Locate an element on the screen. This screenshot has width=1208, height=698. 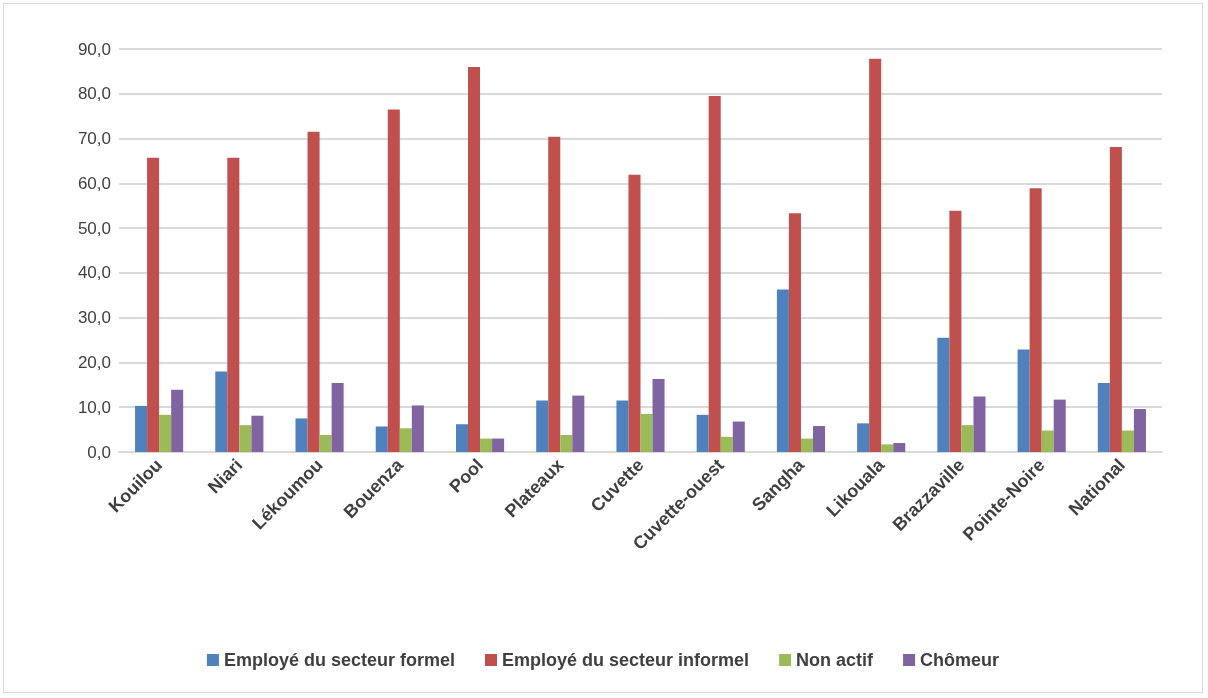
y-tick-label: 90,0 is located at coordinates (94, 49).